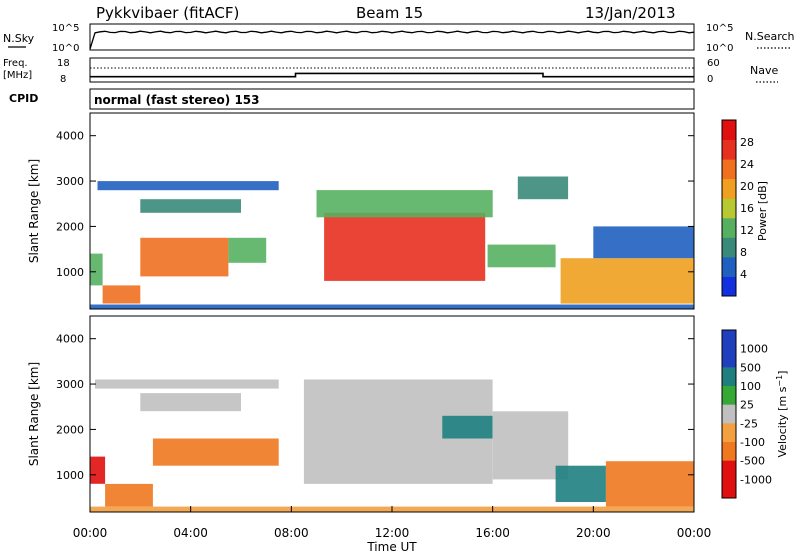 This screenshot has width=800, height=554. I want to click on power-yticks-label-1: 2000, so click(70, 226).